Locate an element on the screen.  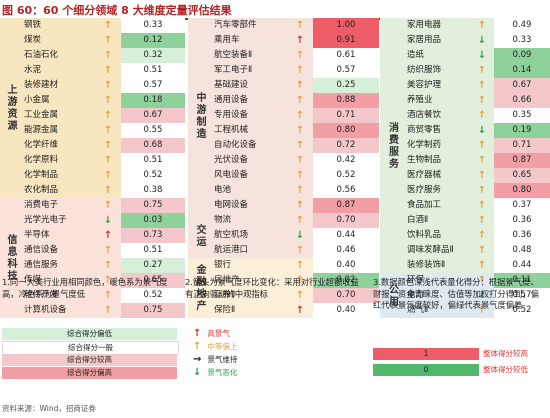
group-label: 消费服务 is located at coordinates (392, 145).